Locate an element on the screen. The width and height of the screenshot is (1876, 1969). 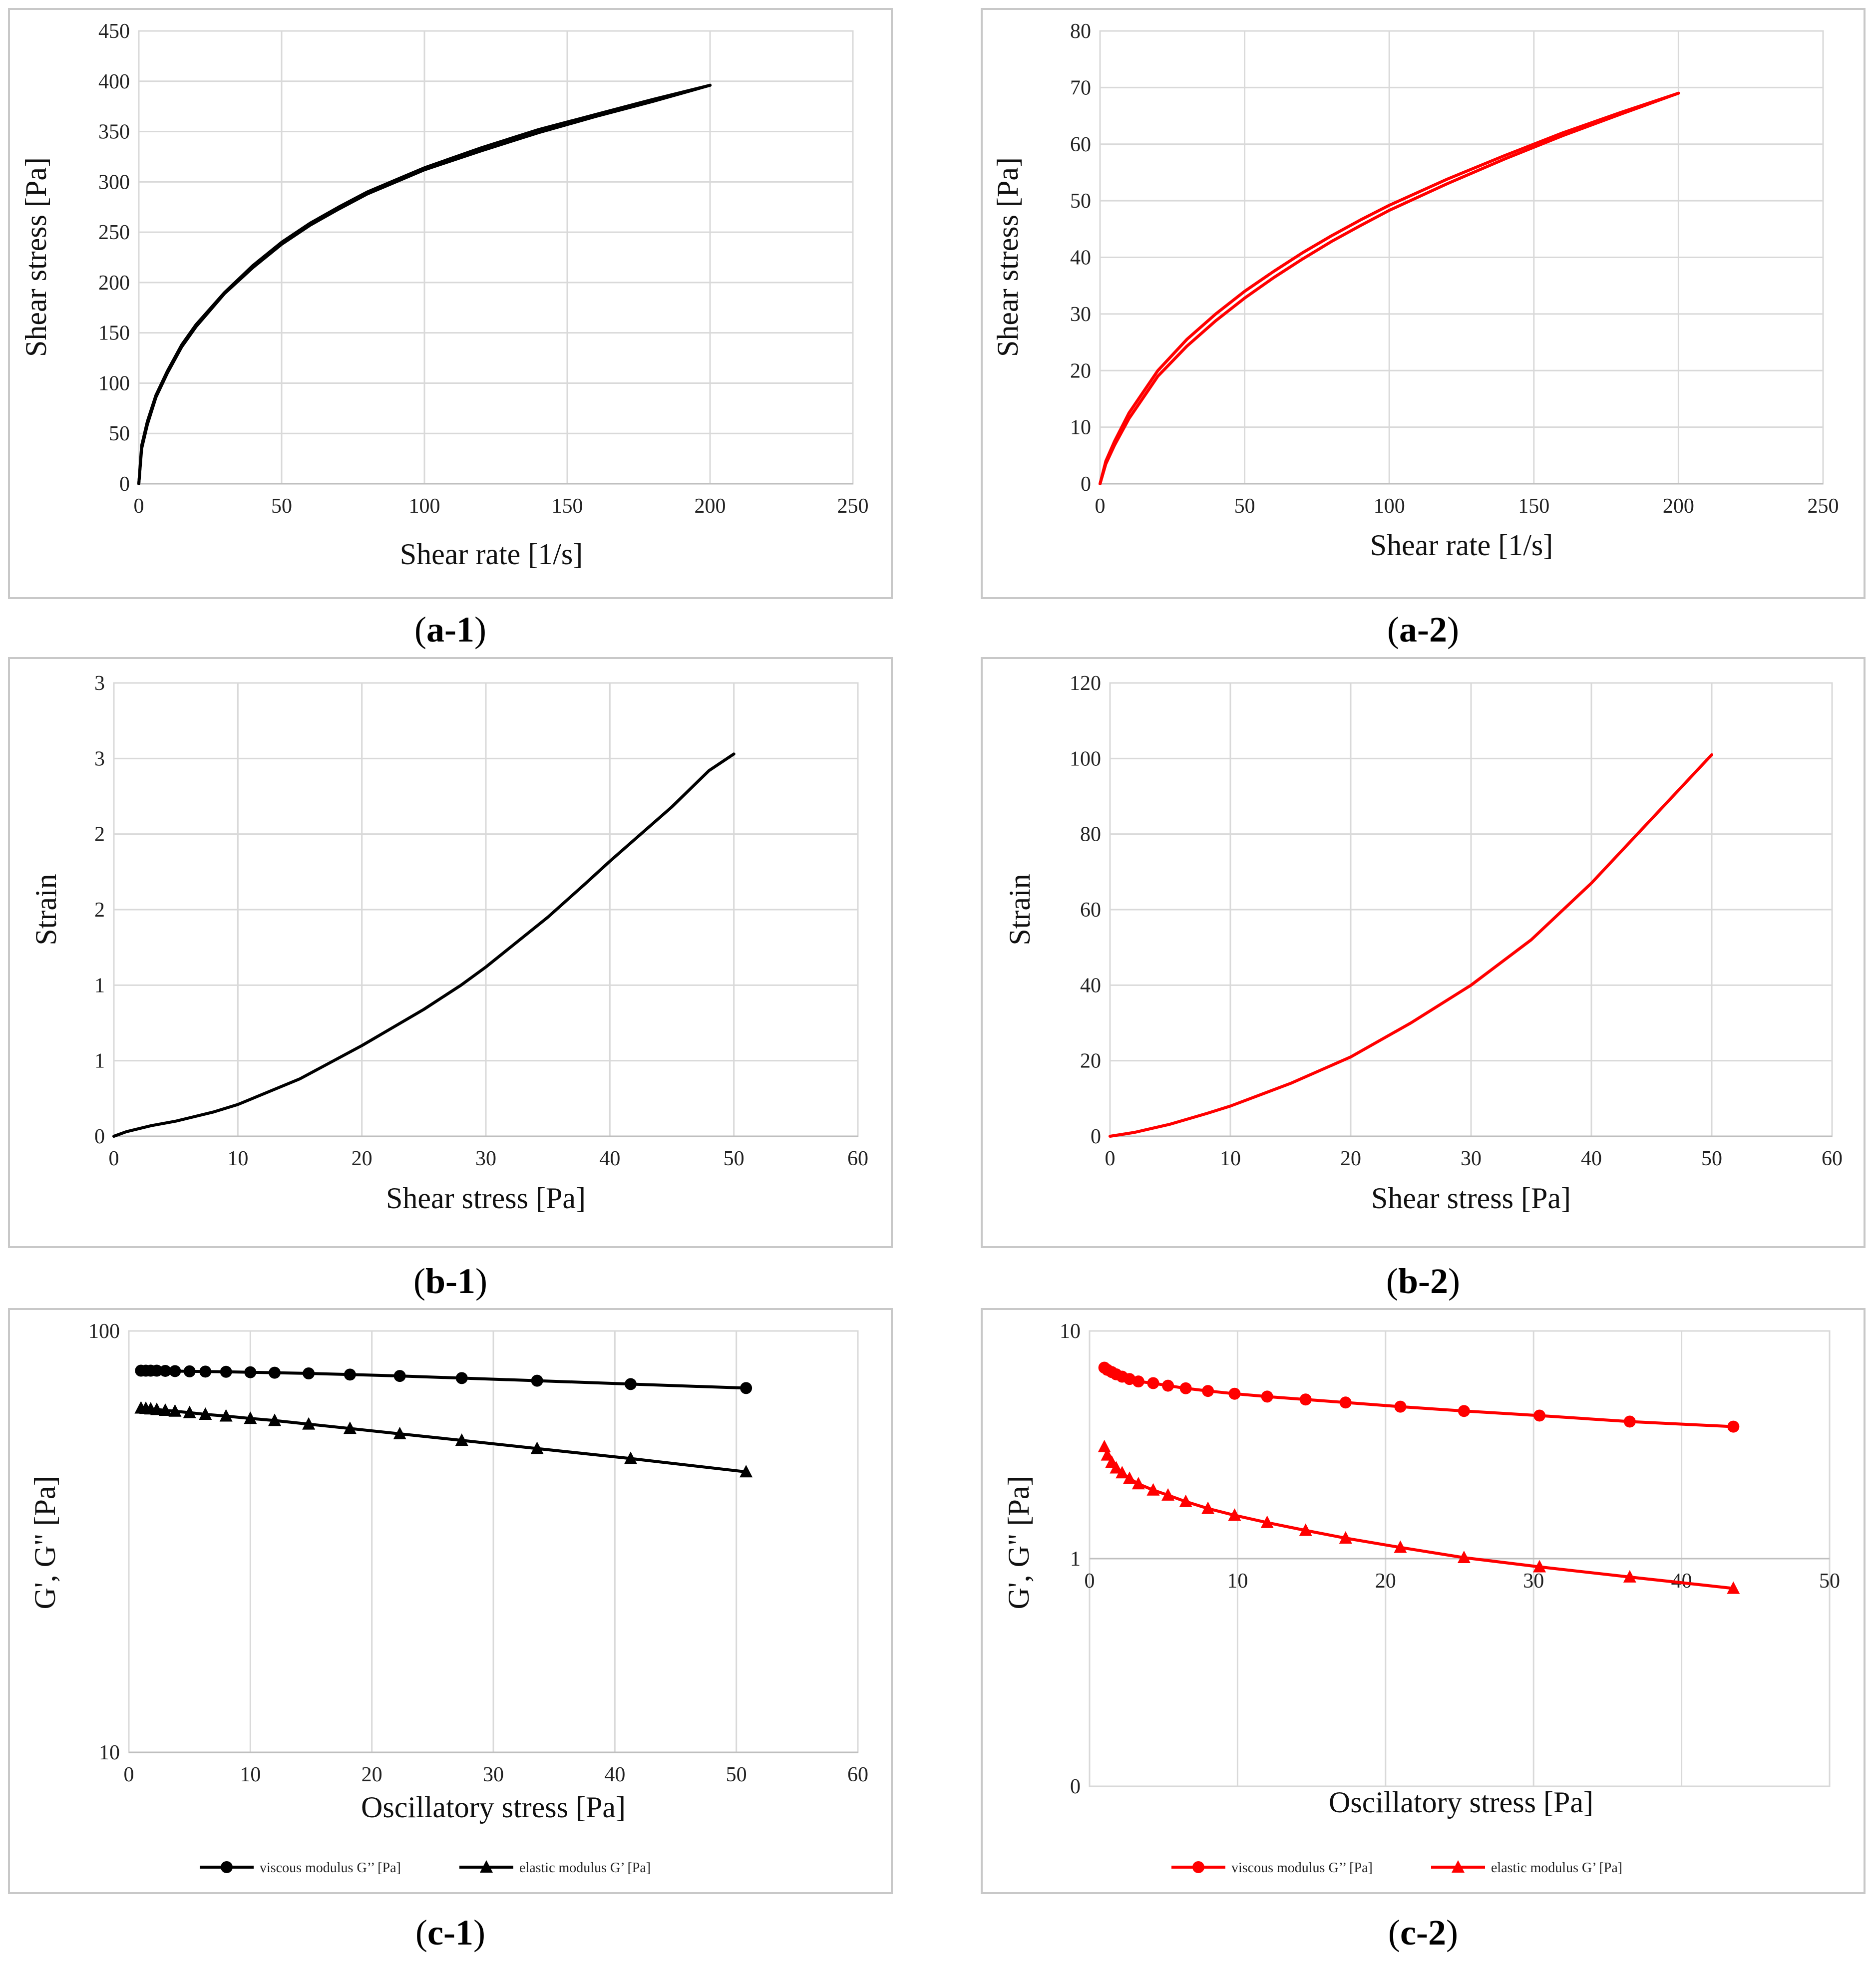
caption-id: c-1 is located at coordinates (450, 1933).